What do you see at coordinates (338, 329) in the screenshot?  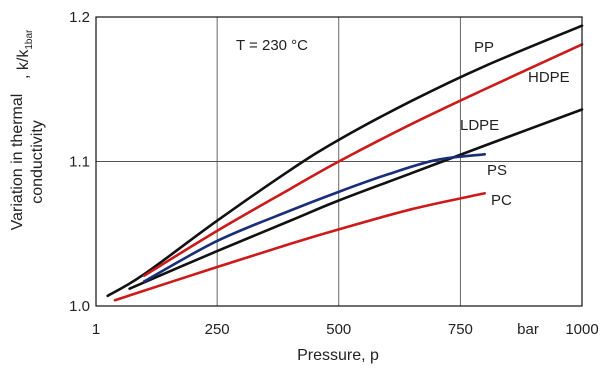 I see `x-tick-label: 500` at bounding box center [338, 329].